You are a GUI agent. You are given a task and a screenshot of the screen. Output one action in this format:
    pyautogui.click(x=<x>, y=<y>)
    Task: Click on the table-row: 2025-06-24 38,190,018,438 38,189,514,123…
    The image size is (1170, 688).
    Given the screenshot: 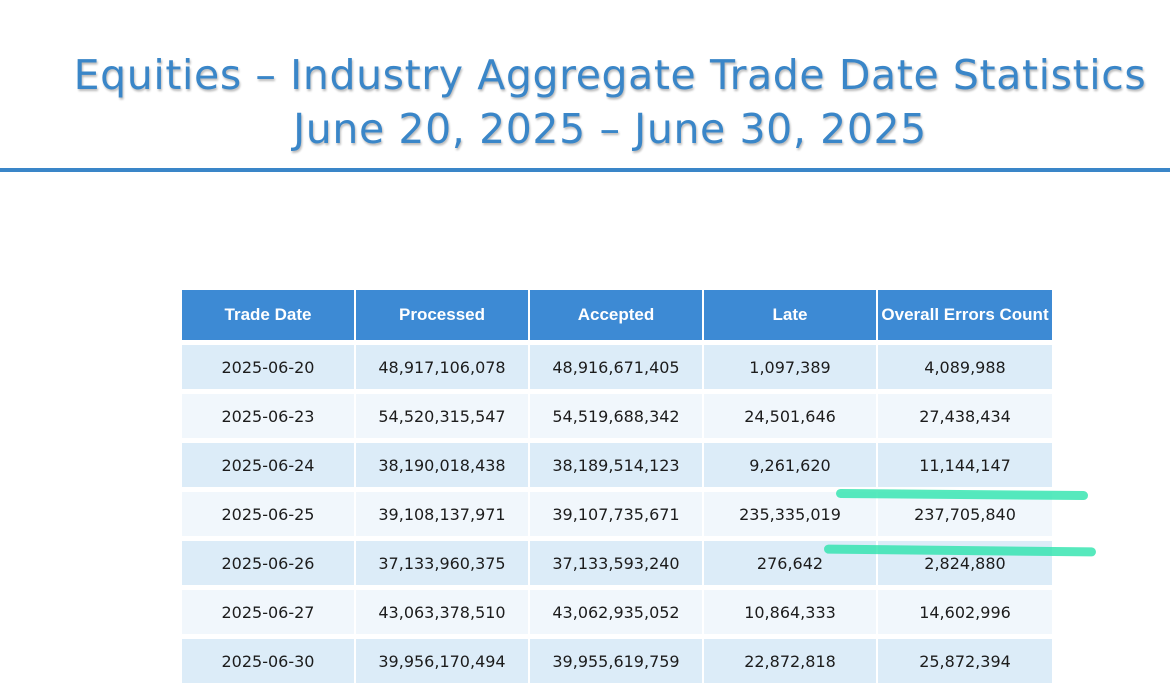 What is the action you would take?
    pyautogui.click(x=617, y=467)
    